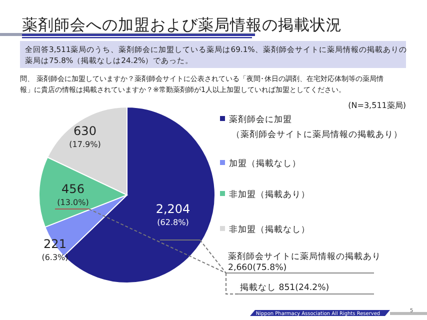 The image size is (427, 320). Describe the element at coordinates (265, 163) in the screenshot. I see `legend-label: 加盟（掲載なし）` at that location.